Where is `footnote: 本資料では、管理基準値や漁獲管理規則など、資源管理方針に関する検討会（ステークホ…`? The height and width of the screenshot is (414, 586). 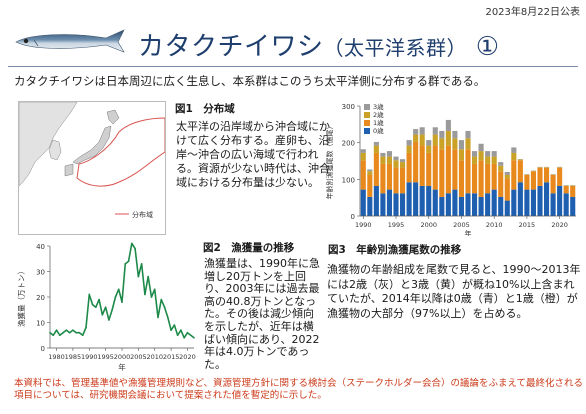 footnote: 本資料では、管理基準値や漁獲管理規則など、資源管理方針に関する検討会（ステークホ… is located at coordinates (299, 389).